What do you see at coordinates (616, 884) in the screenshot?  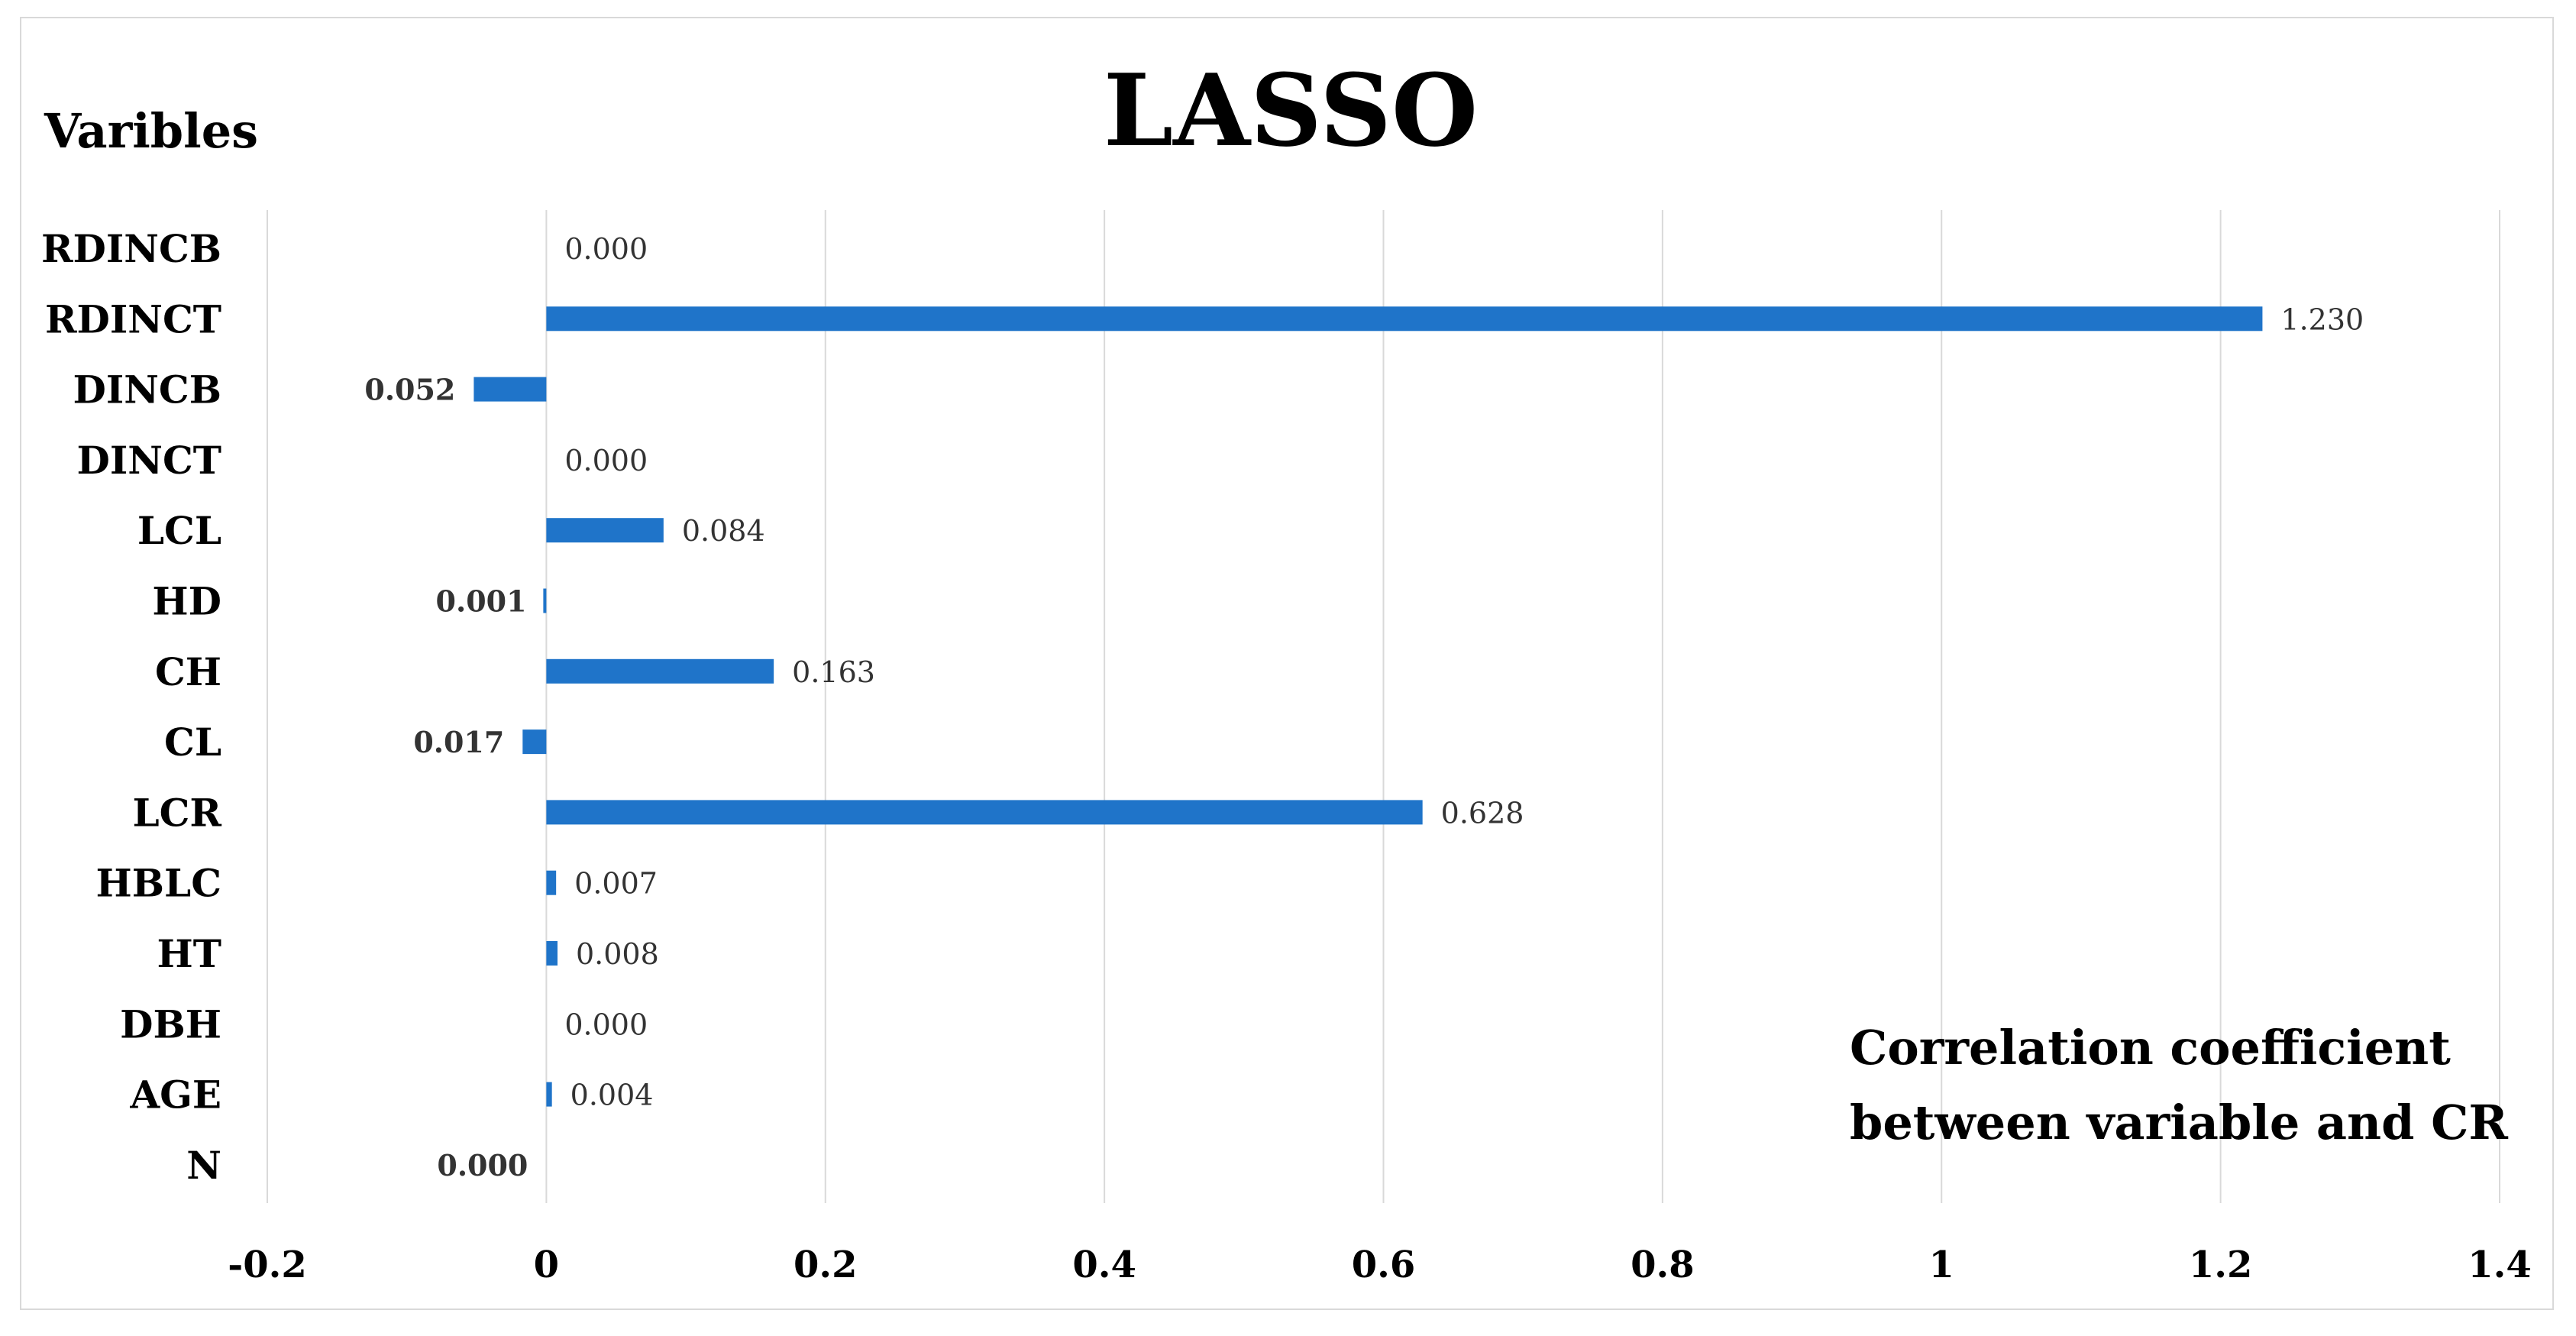 I see `data-label-hblc: 0.007` at bounding box center [616, 884].